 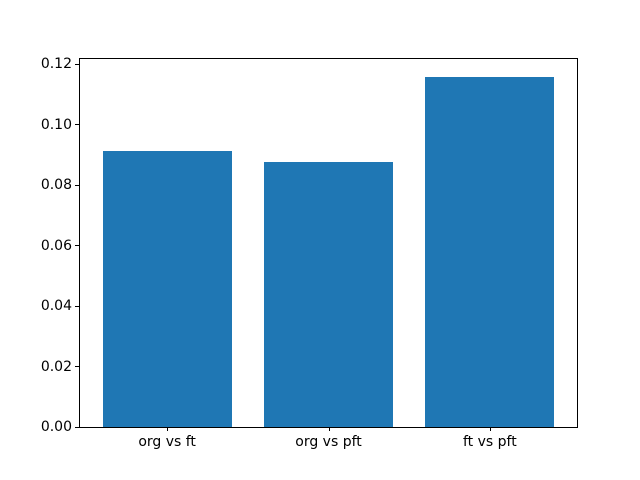 I want to click on x-tick-label: ft vs pft, so click(x=490, y=442).